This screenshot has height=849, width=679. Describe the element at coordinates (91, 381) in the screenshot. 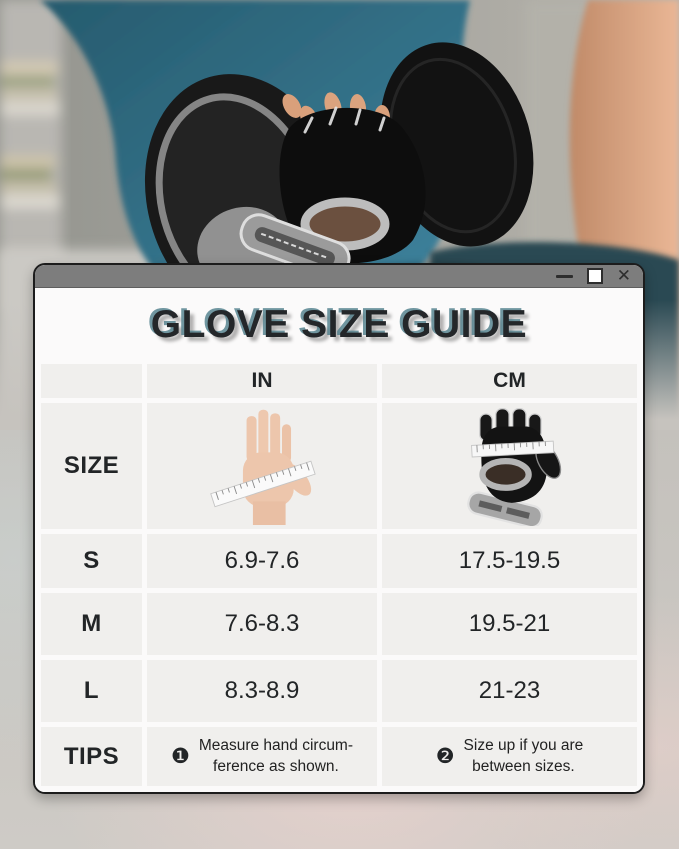

I see `header-empty-cell` at that location.